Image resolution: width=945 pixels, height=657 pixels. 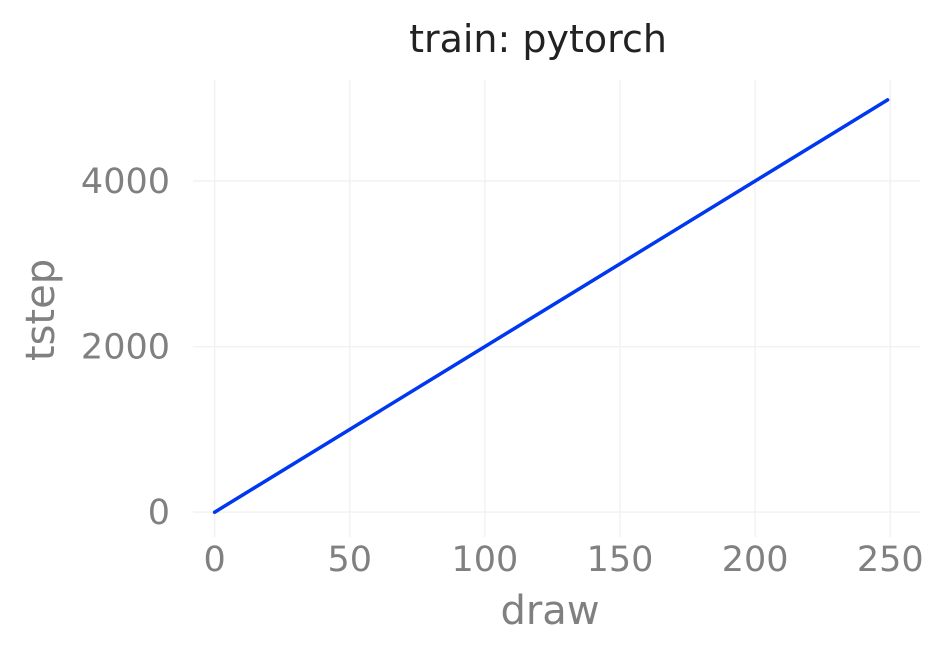 What do you see at coordinates (538, 39) in the screenshot?
I see `chart-title: train: pytorch` at bounding box center [538, 39].